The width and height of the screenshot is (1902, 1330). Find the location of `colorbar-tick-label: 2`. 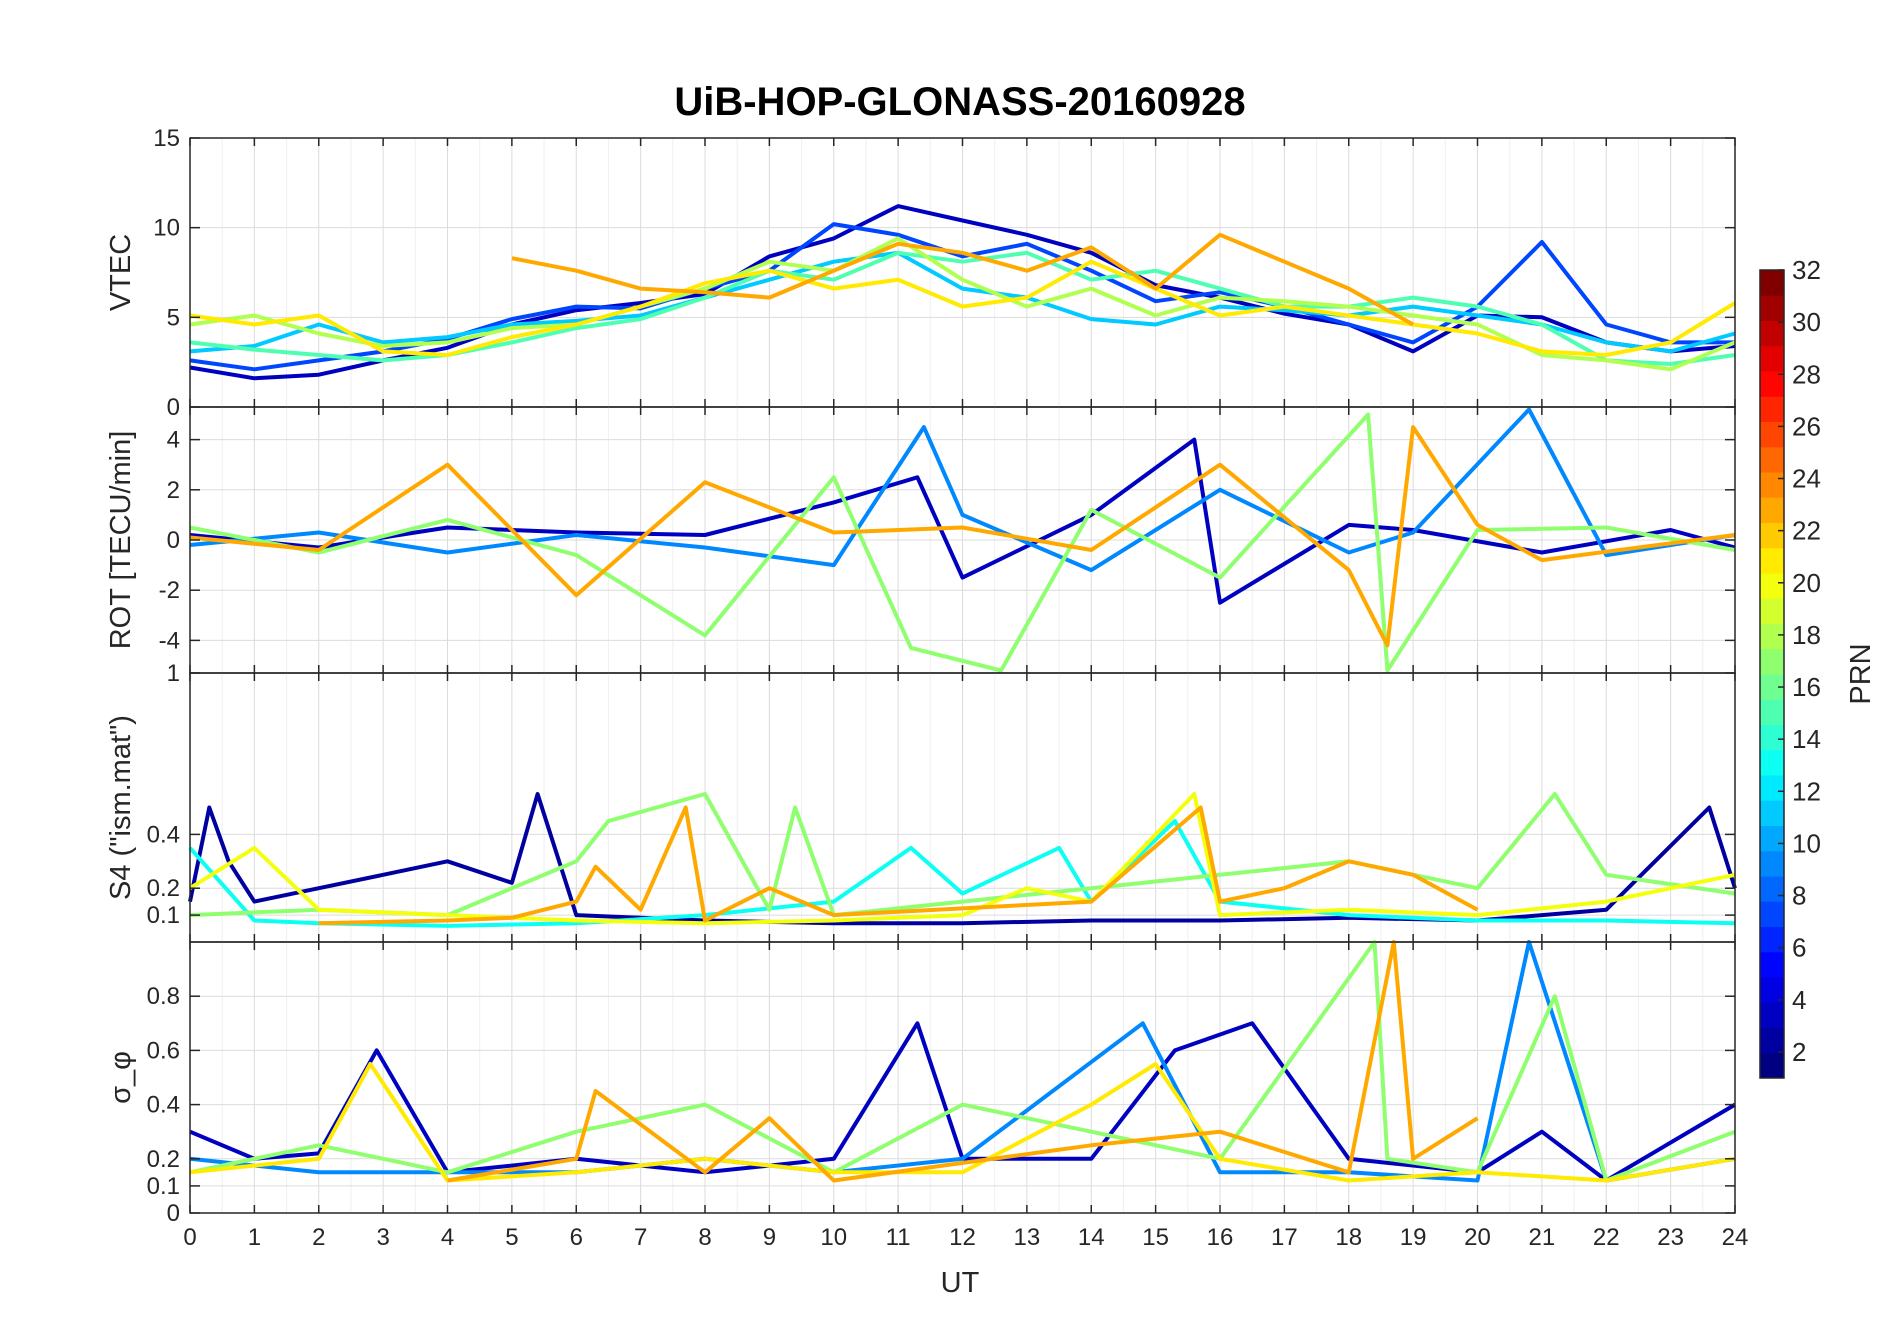

colorbar-tick-label: 2 is located at coordinates (1799, 1052).